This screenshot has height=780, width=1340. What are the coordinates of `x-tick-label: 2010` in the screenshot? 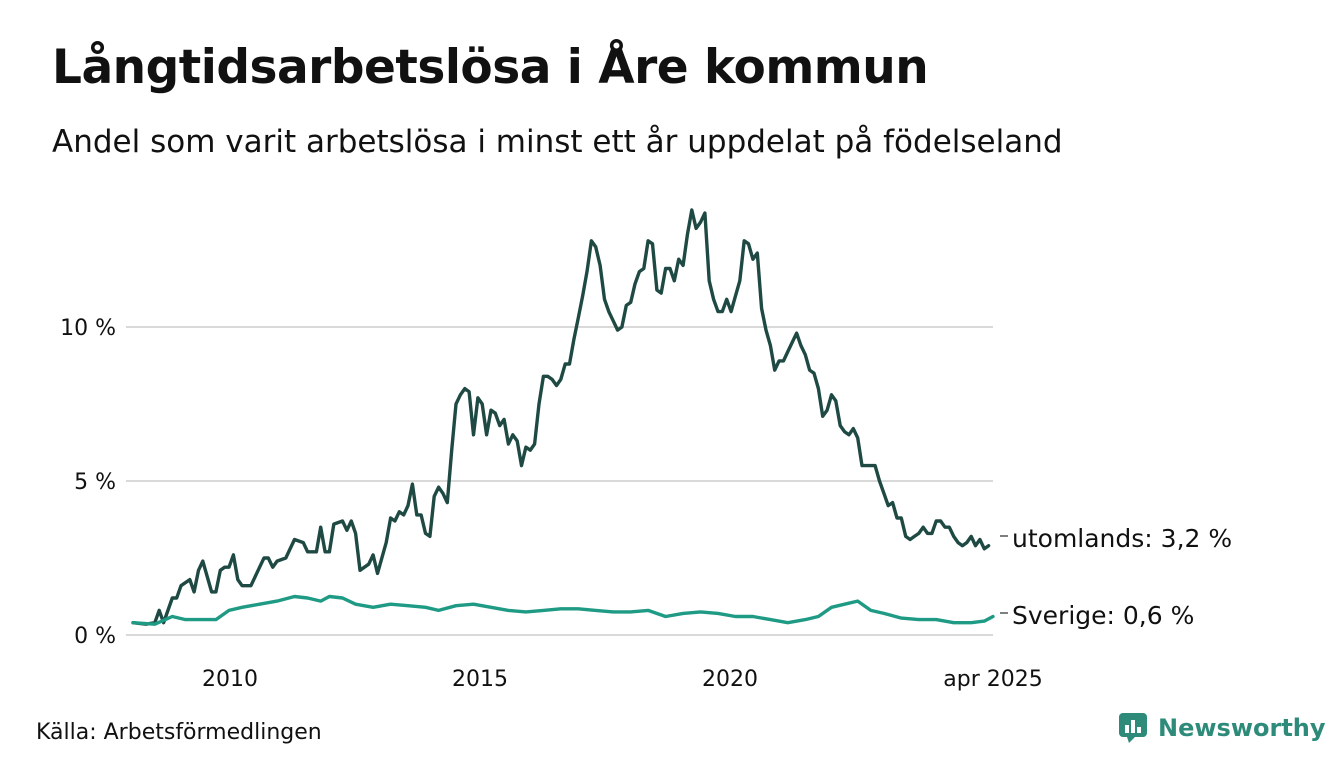 It's located at (230, 679).